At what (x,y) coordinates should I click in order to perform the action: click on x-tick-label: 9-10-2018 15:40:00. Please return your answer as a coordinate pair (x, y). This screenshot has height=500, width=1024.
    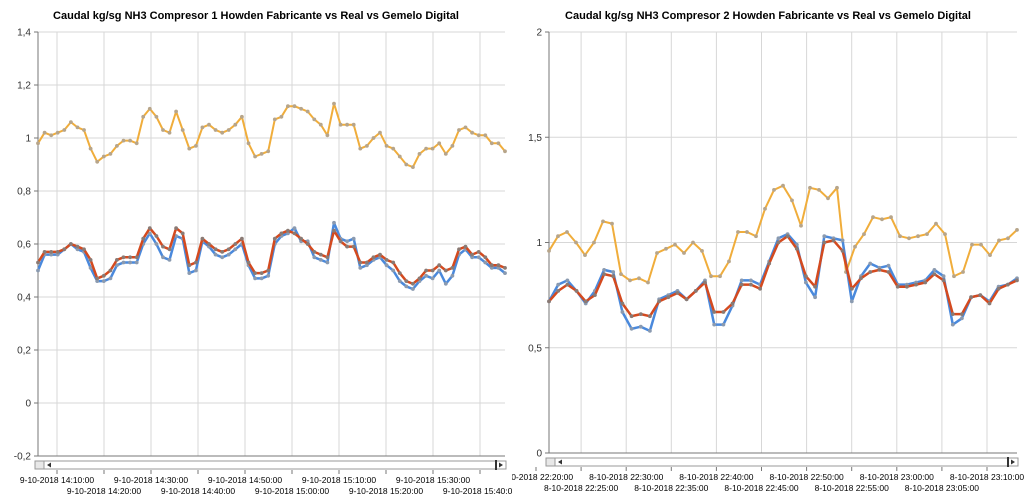
    Looking at the image, I should click on (477, 491).